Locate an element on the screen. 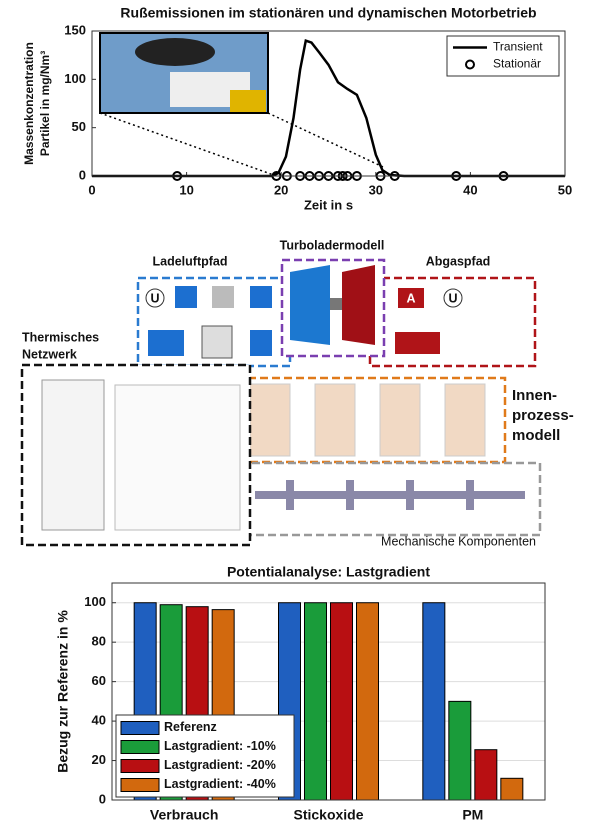 Image resolution: width=604 pixels, height=830 pixels. cylinders is located at coordinates (367, 420).